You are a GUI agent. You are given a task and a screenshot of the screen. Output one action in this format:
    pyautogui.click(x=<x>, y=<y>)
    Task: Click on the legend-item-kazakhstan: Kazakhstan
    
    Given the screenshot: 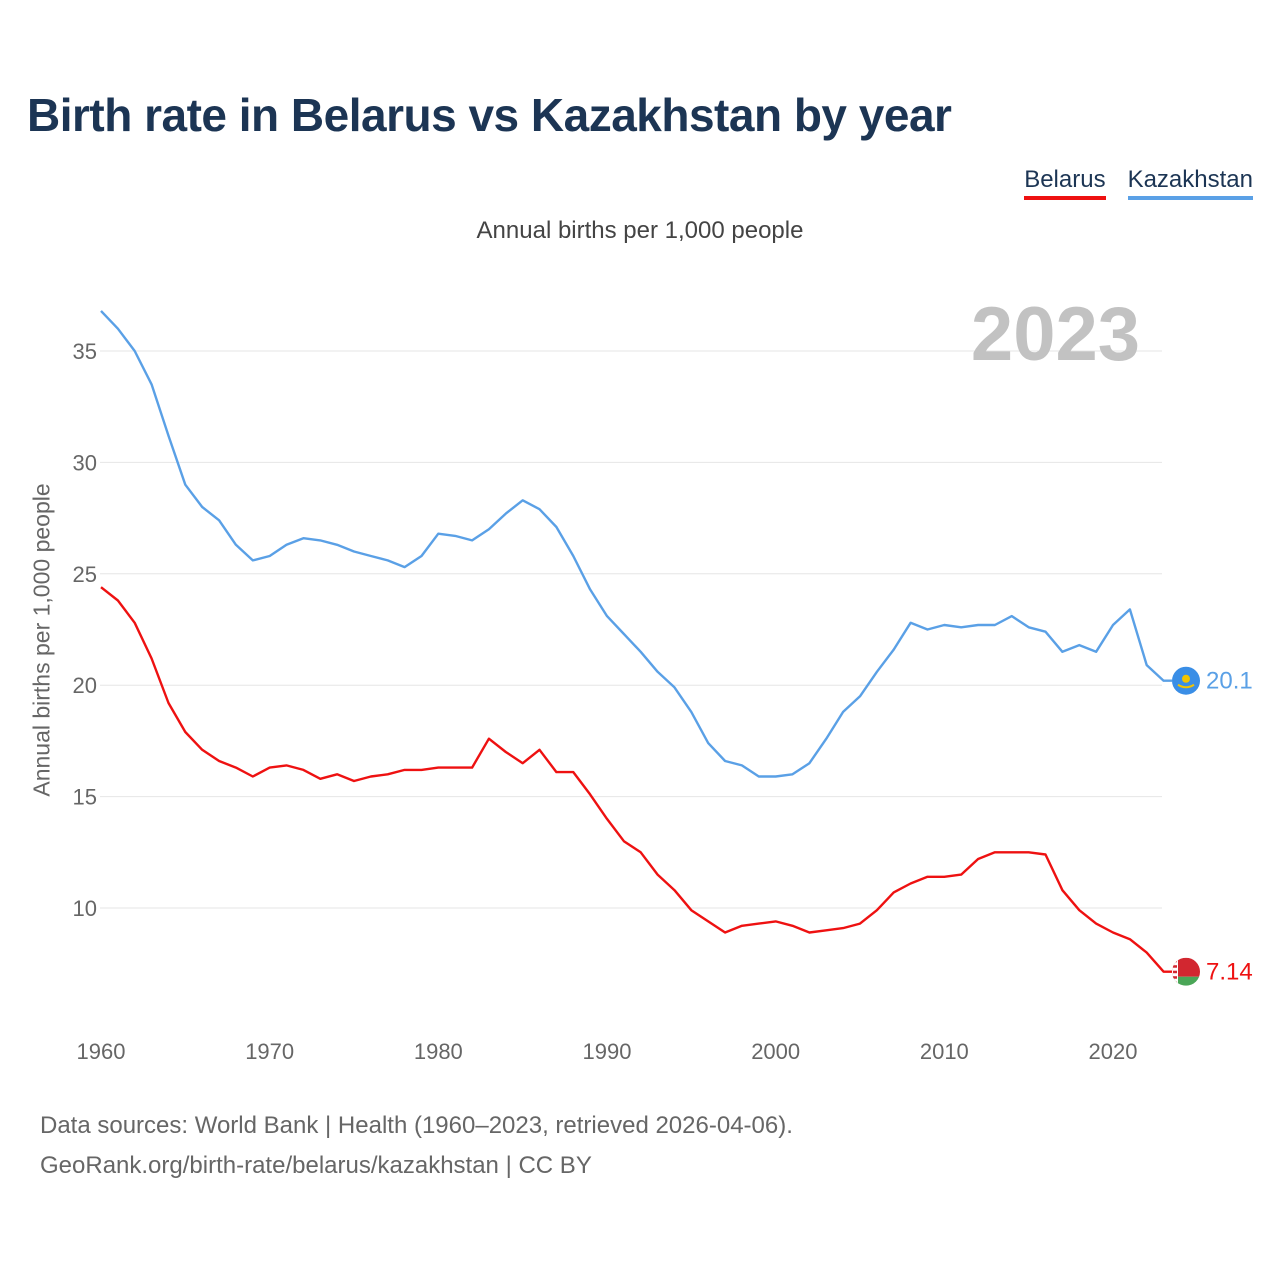 What is the action you would take?
    pyautogui.click(x=1190, y=183)
    